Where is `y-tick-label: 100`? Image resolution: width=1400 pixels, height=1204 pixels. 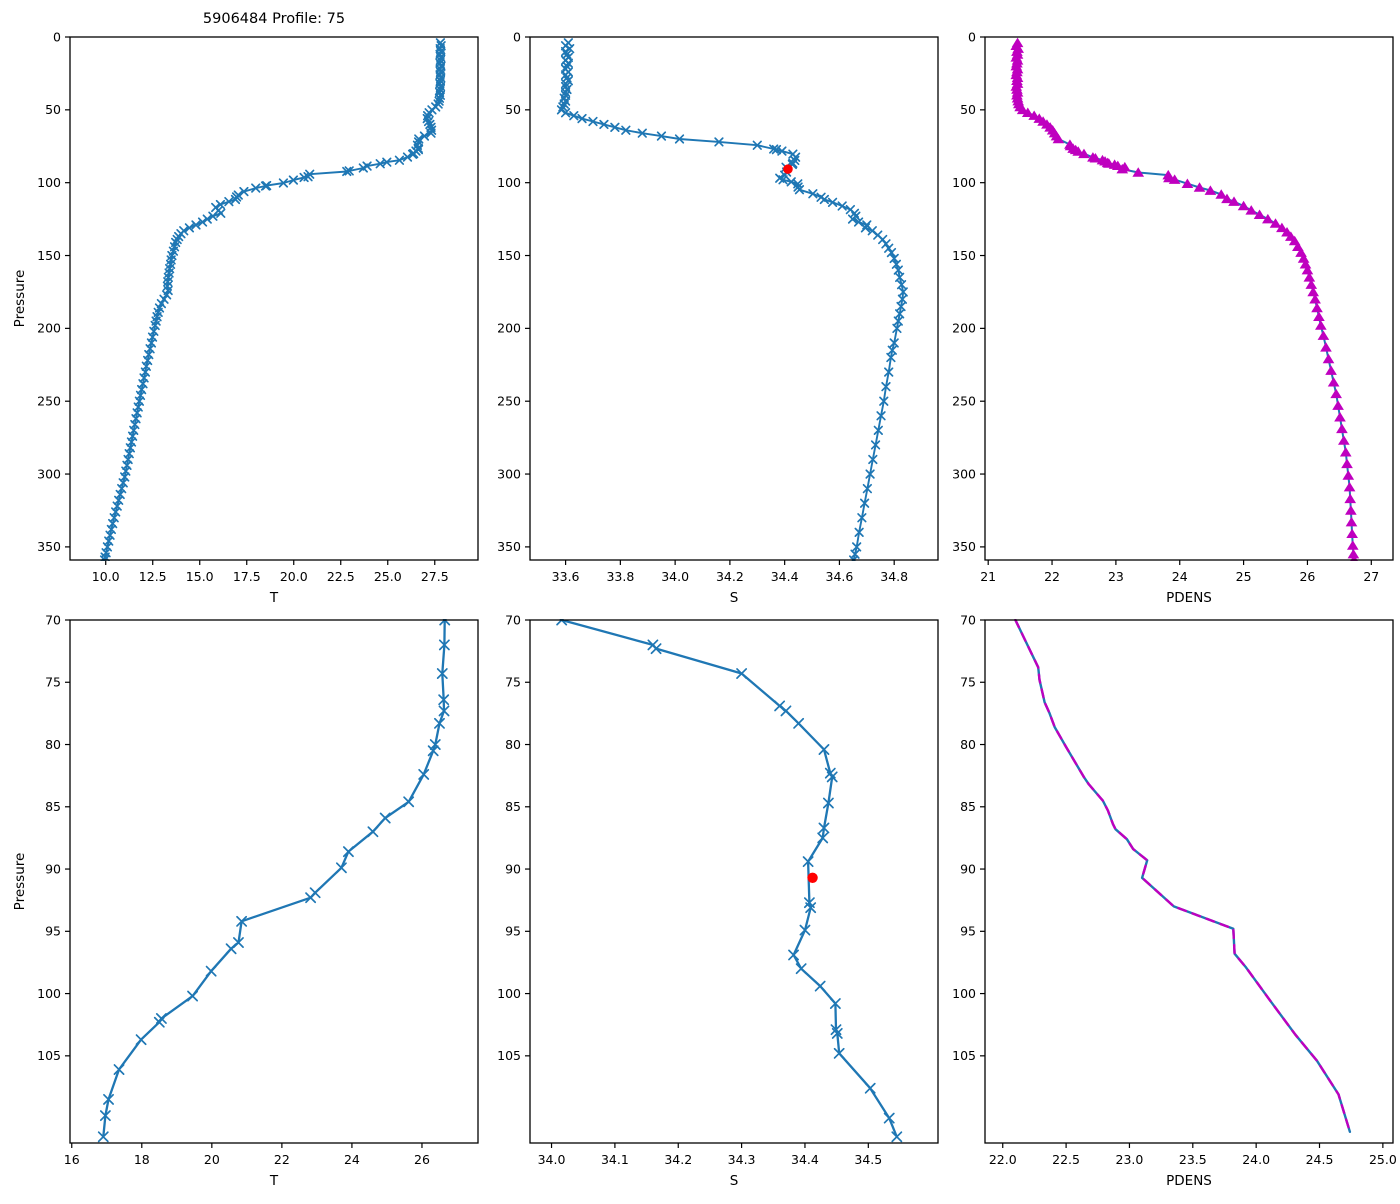 y-tick-label: 100 is located at coordinates (964, 993).